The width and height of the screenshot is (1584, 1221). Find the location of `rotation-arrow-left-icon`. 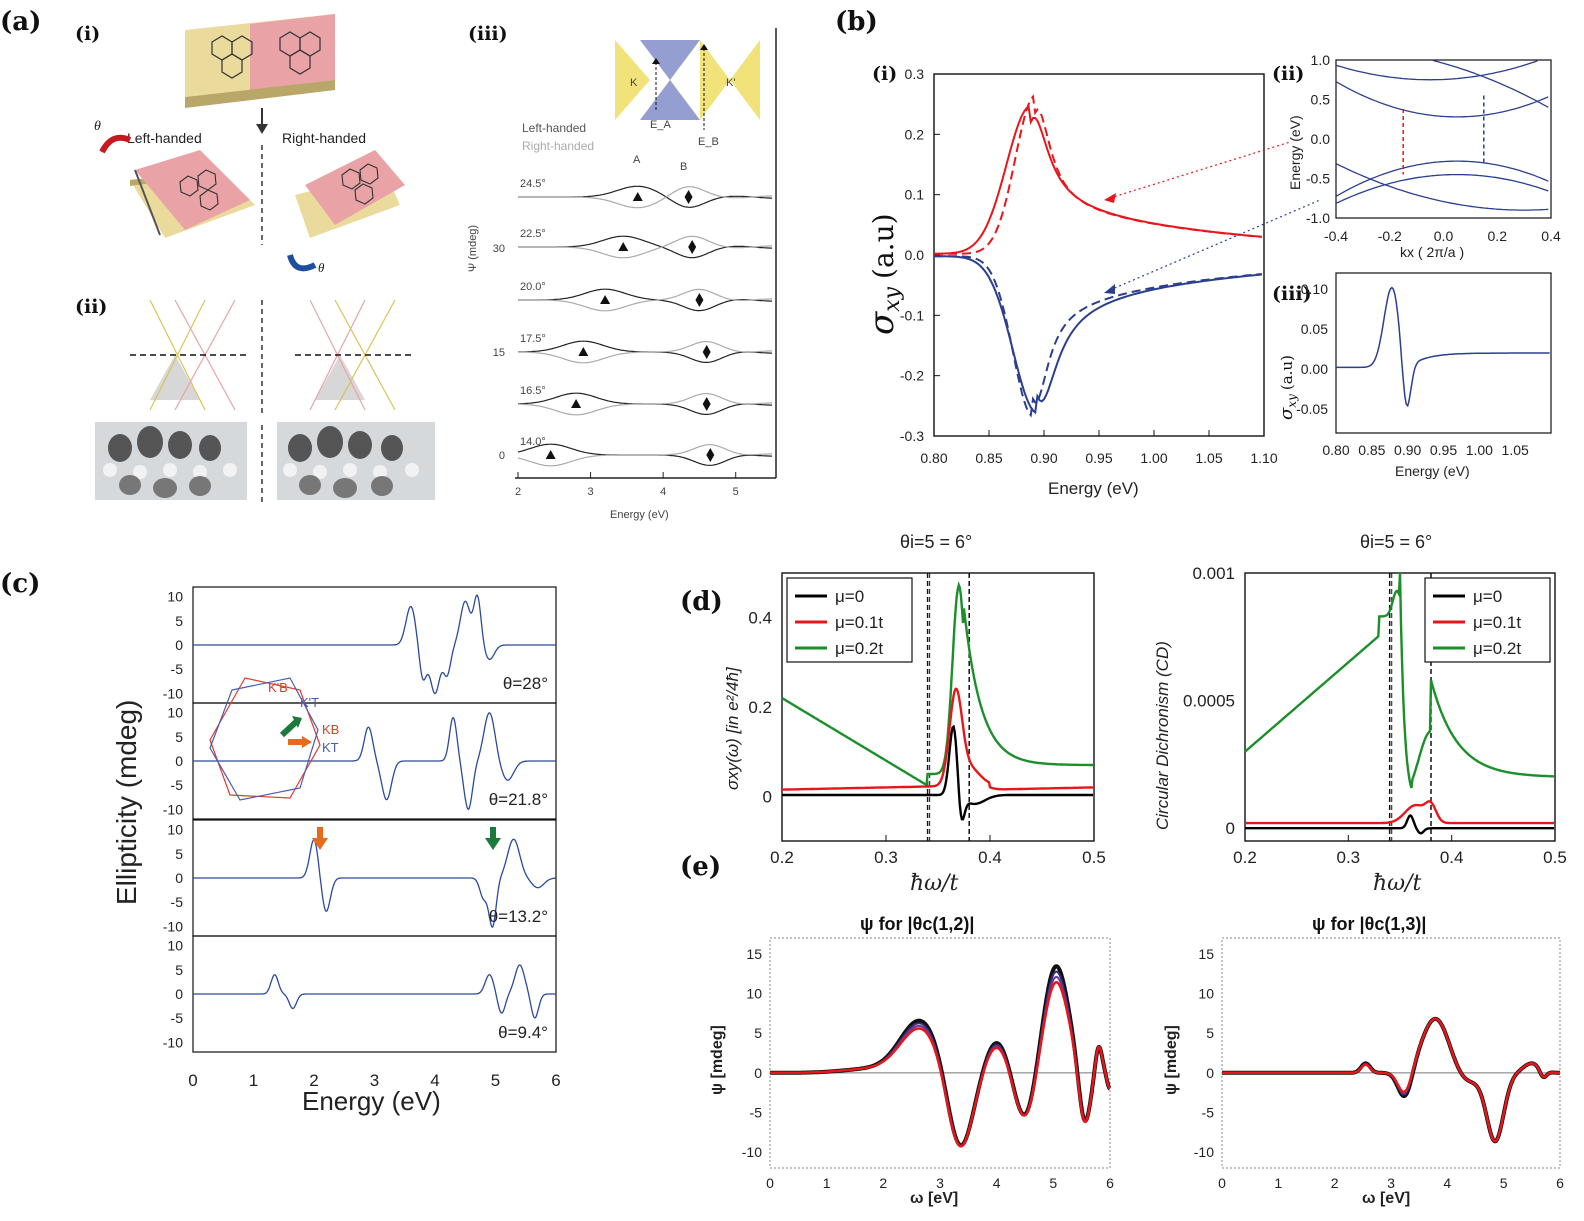

rotation-arrow-left-icon is located at coordinates (115, 144).